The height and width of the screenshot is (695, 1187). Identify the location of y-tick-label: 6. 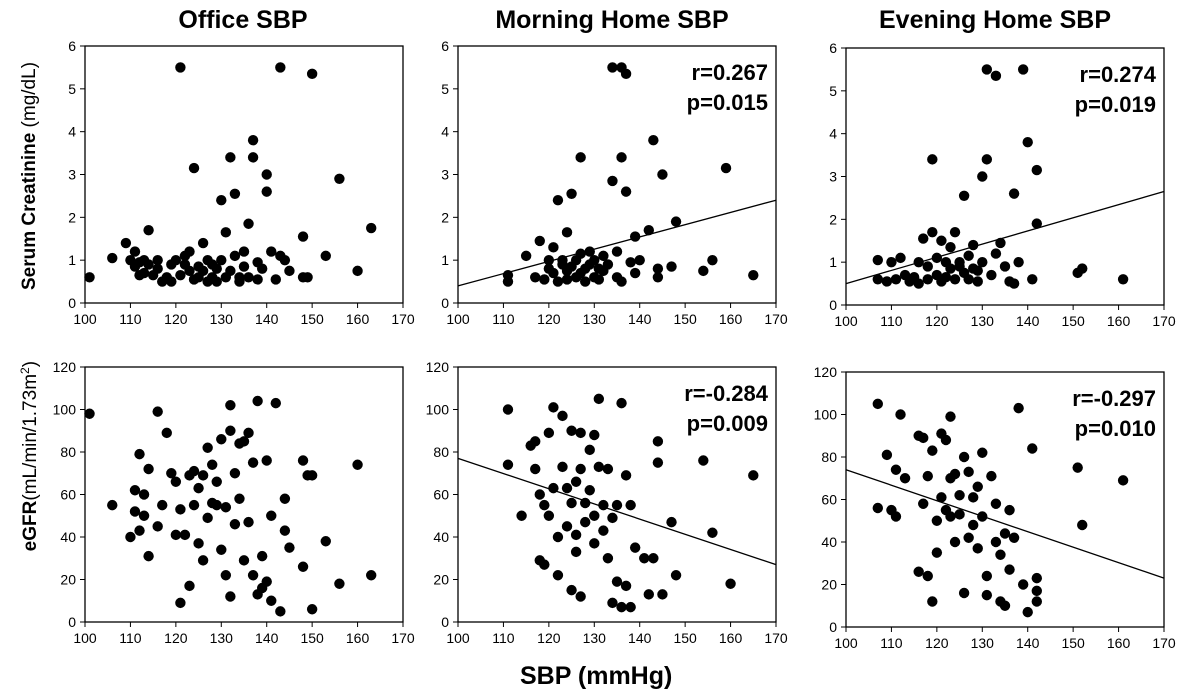
(445, 46).